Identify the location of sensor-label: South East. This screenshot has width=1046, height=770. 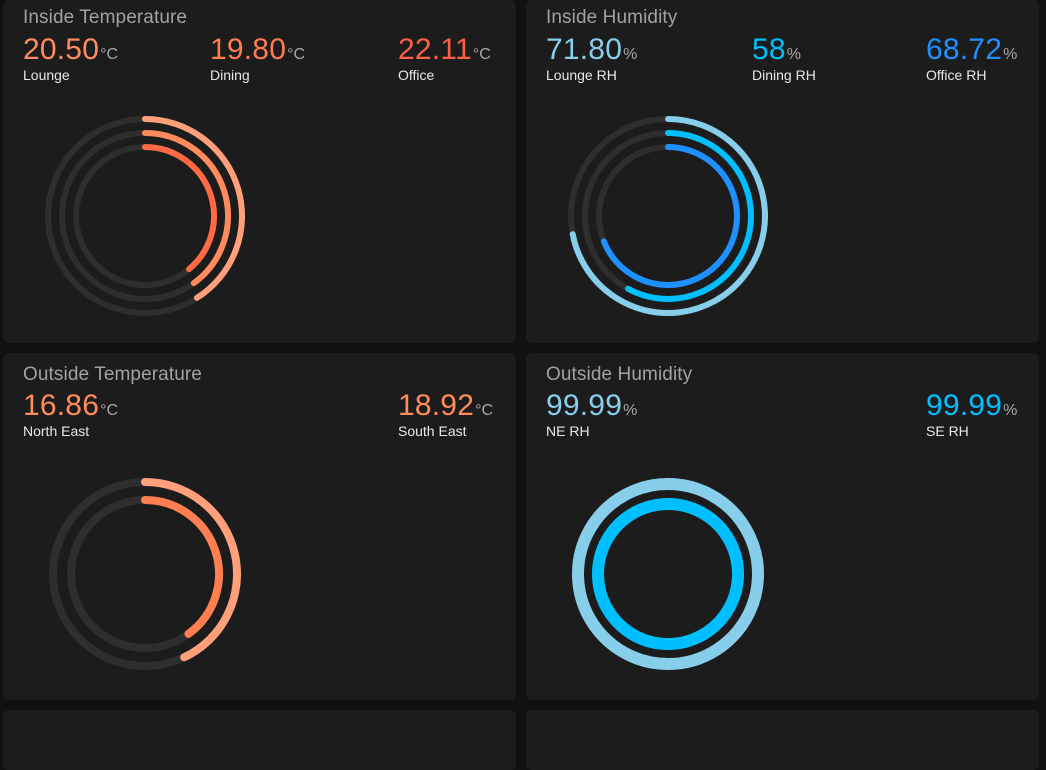
(432, 431).